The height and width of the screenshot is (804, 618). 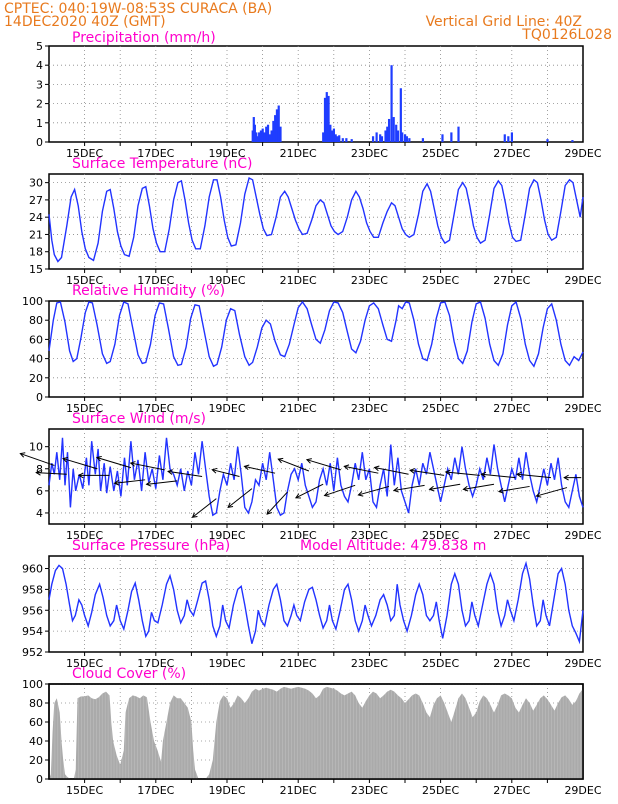 I want to click on precip-xtick-label: 23DEC, so click(x=369, y=153).